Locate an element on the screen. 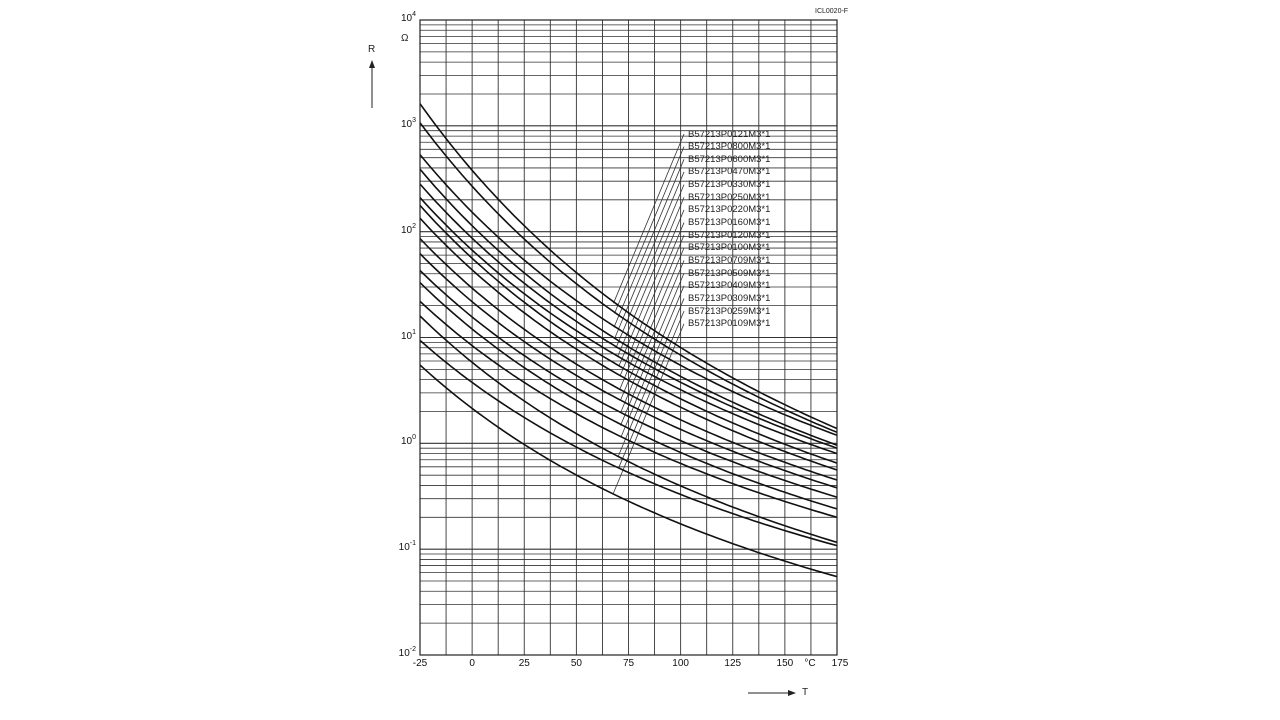 This screenshot has width=1280, height=720. y-tick-label: 103 is located at coordinates (401, 123).